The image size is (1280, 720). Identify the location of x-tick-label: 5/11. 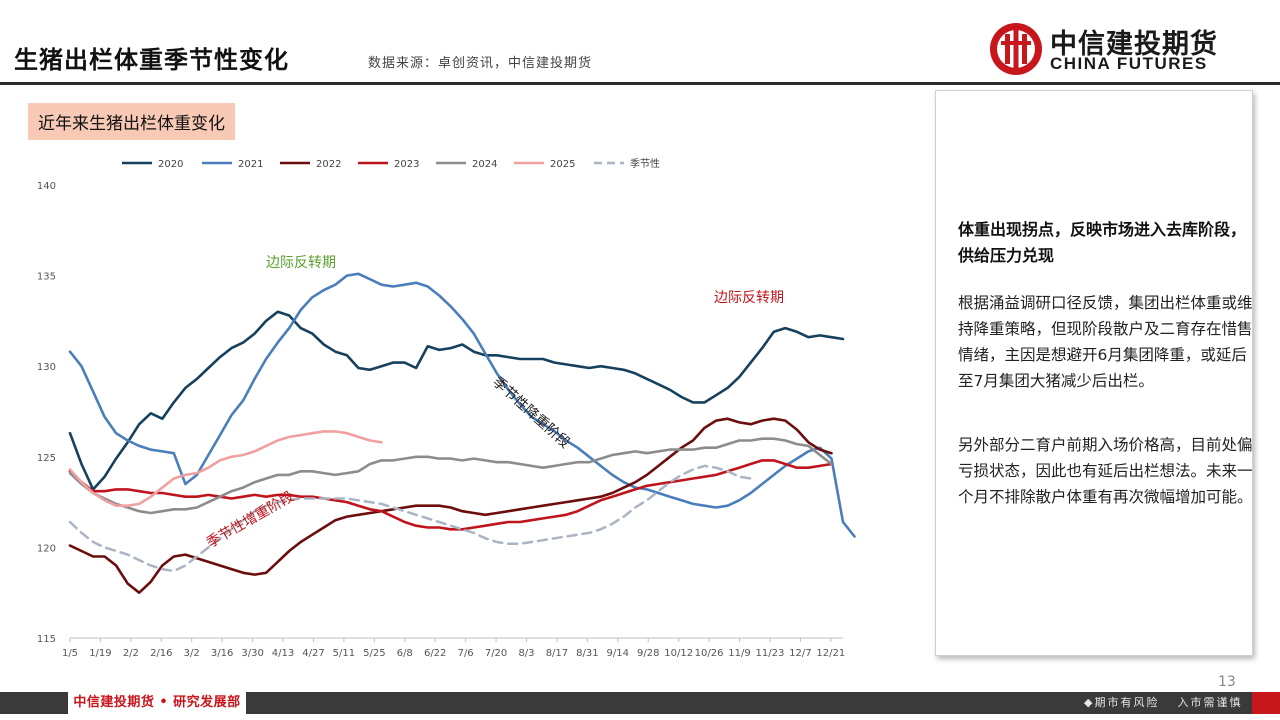
(344, 653).